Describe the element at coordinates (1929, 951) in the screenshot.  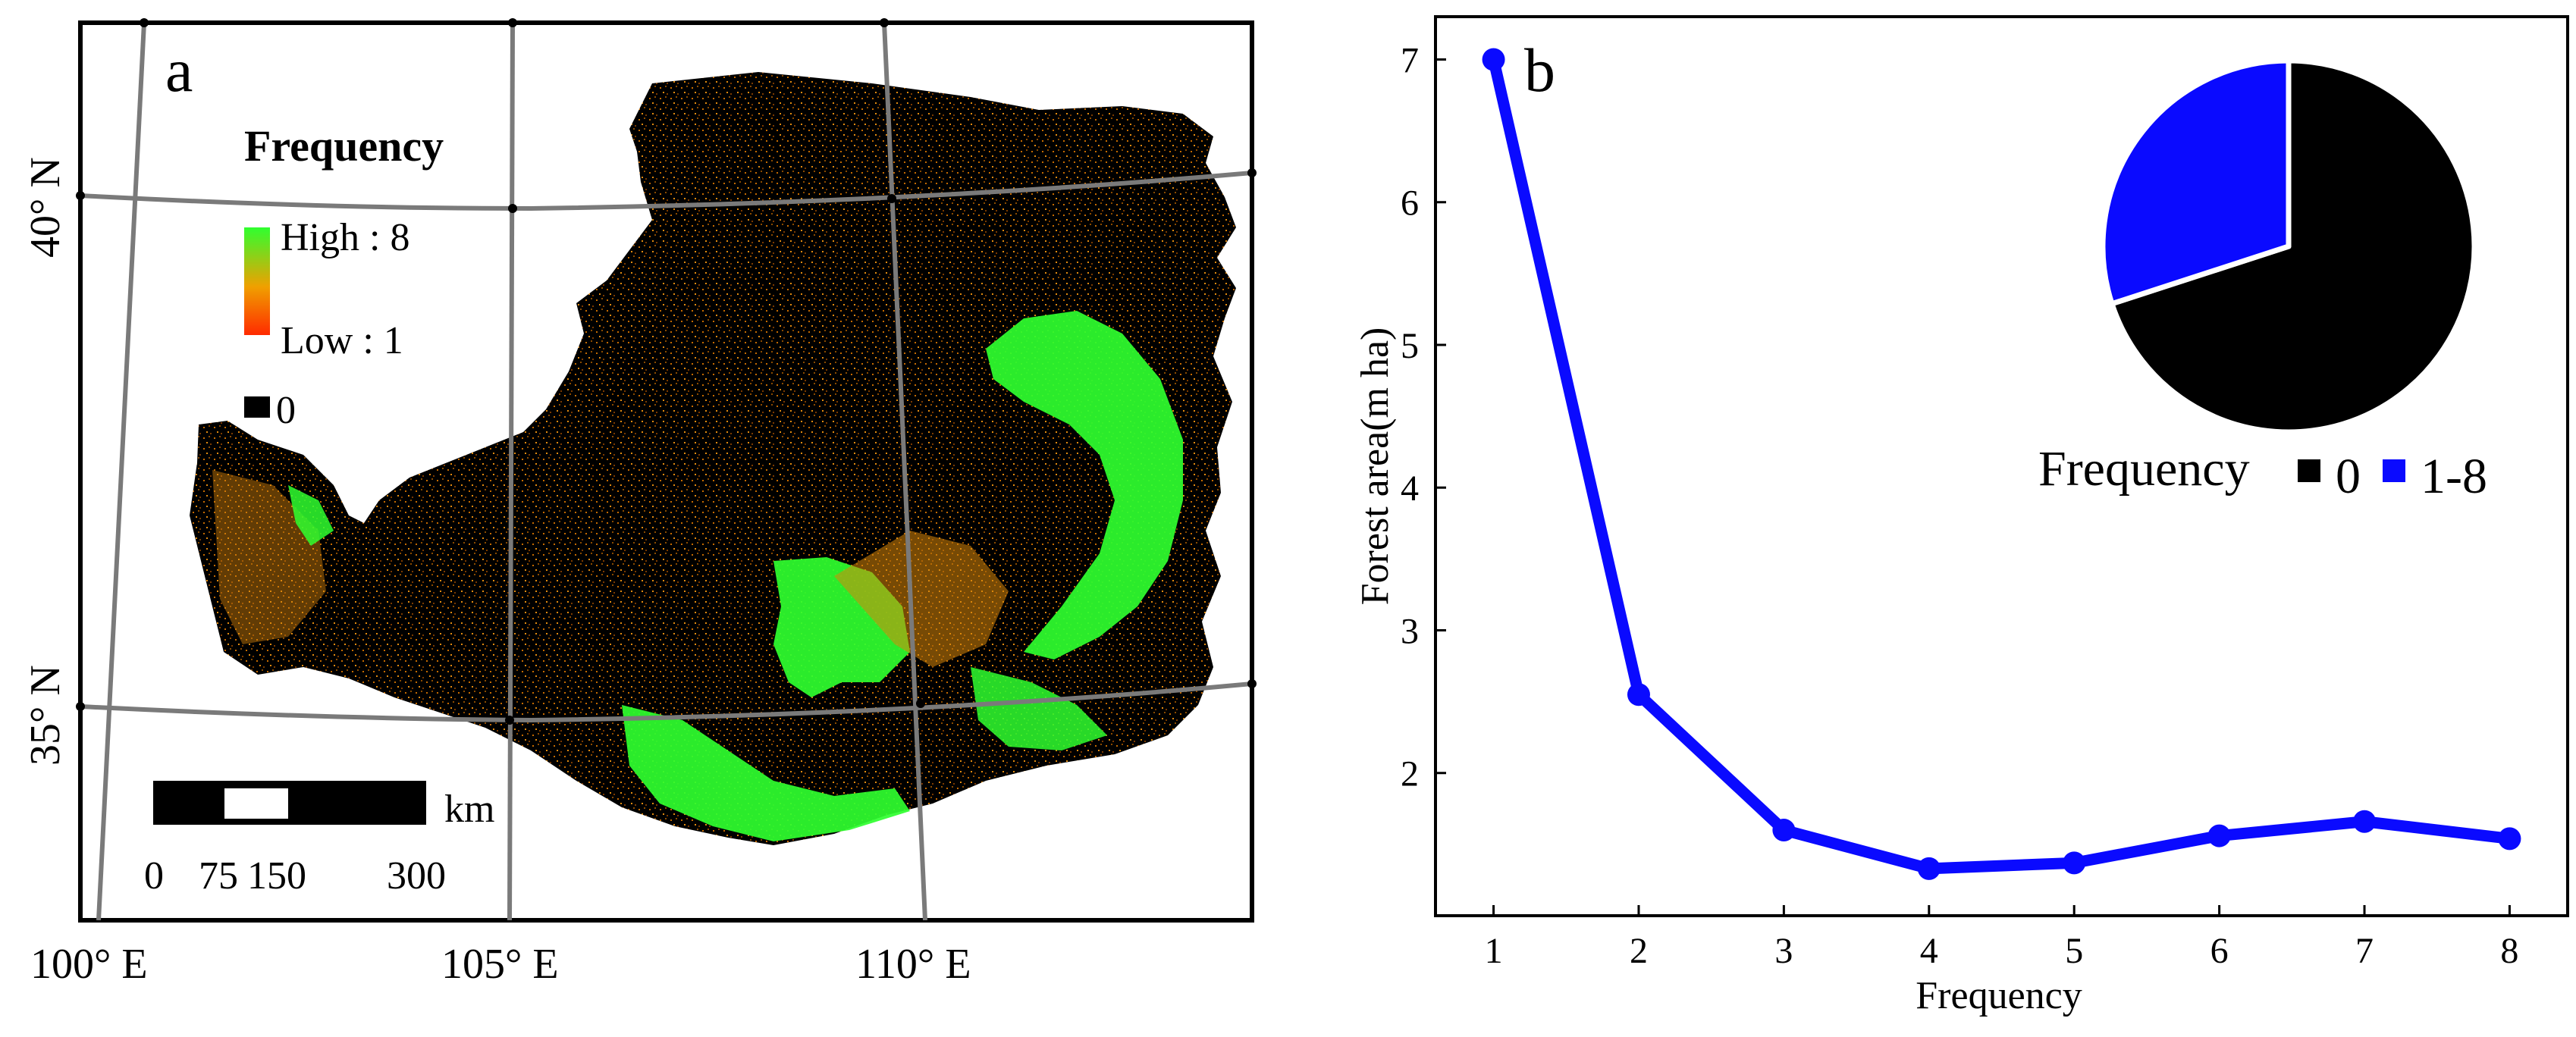
I see `x-tick-label: 4` at that location.